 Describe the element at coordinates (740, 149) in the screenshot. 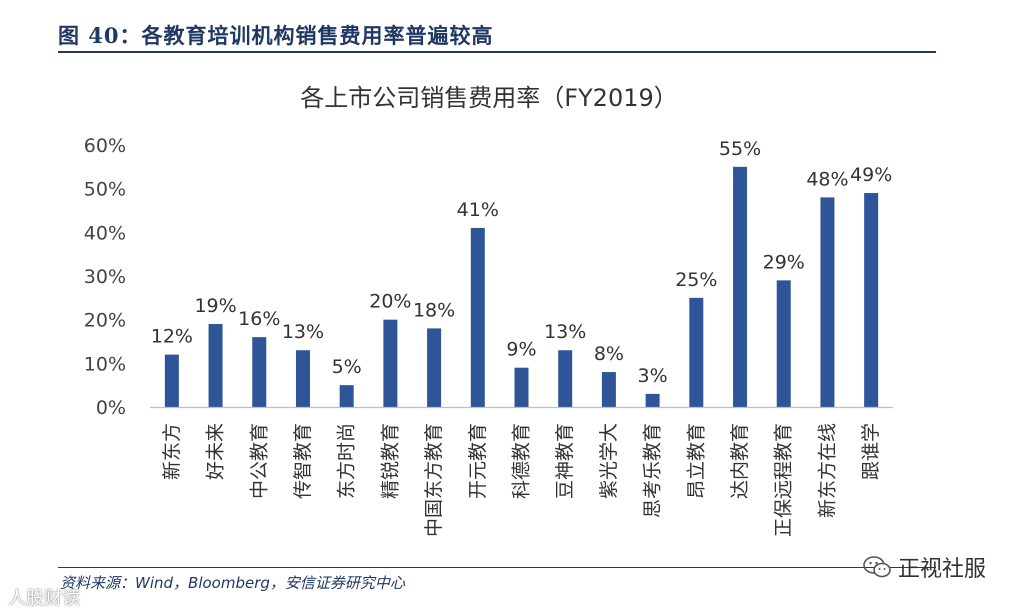

I see `data-label: 55%` at that location.